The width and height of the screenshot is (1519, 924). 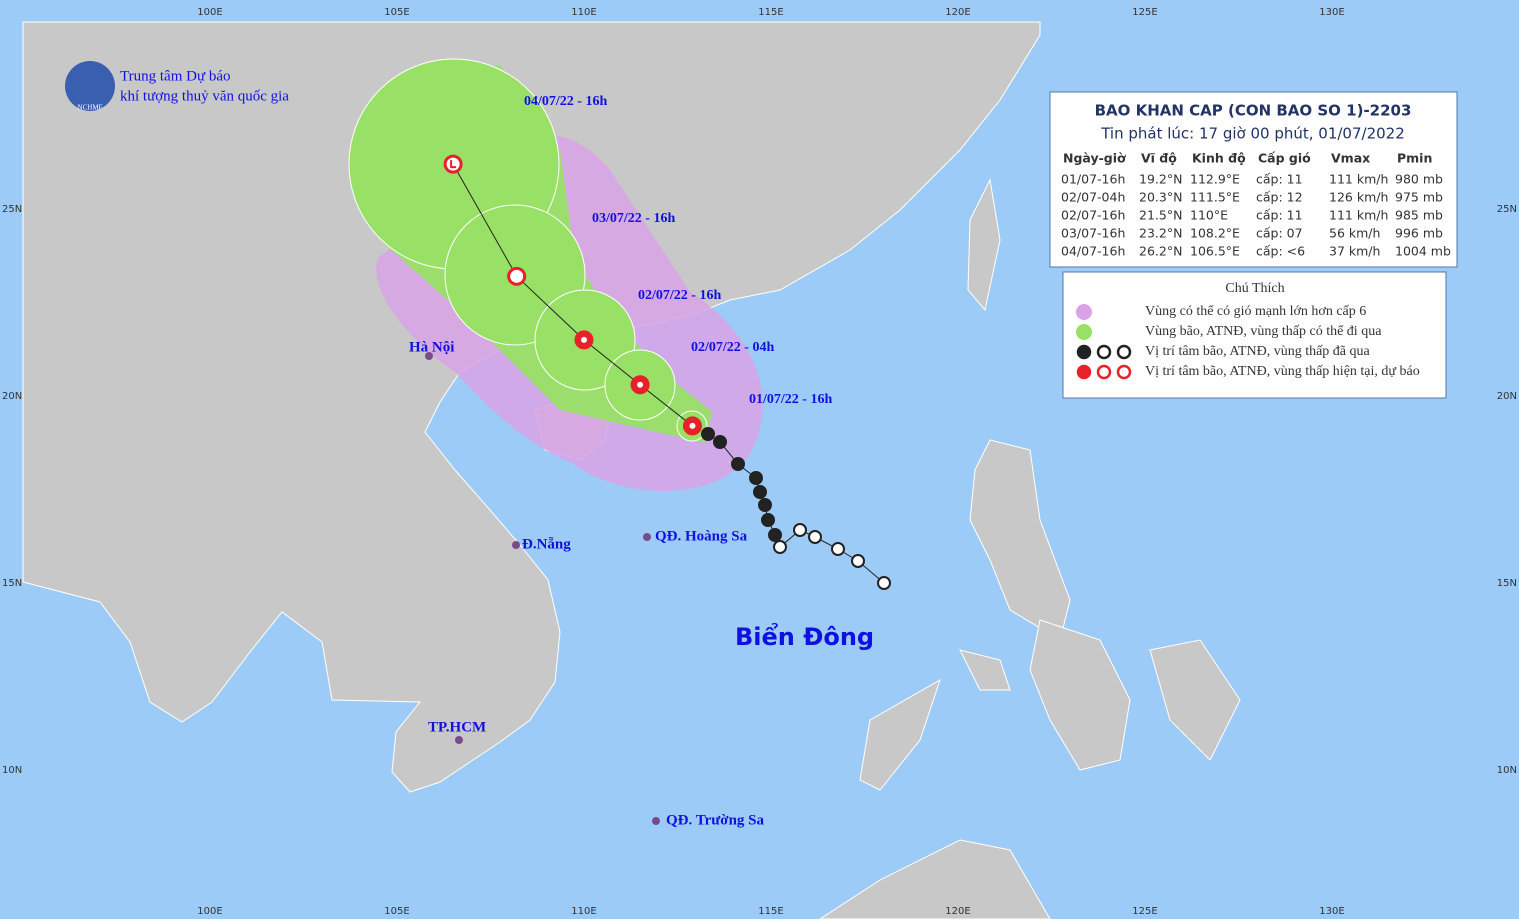 What do you see at coordinates (1253, 179) in the screenshot?
I see `bulletin-box` at bounding box center [1253, 179].